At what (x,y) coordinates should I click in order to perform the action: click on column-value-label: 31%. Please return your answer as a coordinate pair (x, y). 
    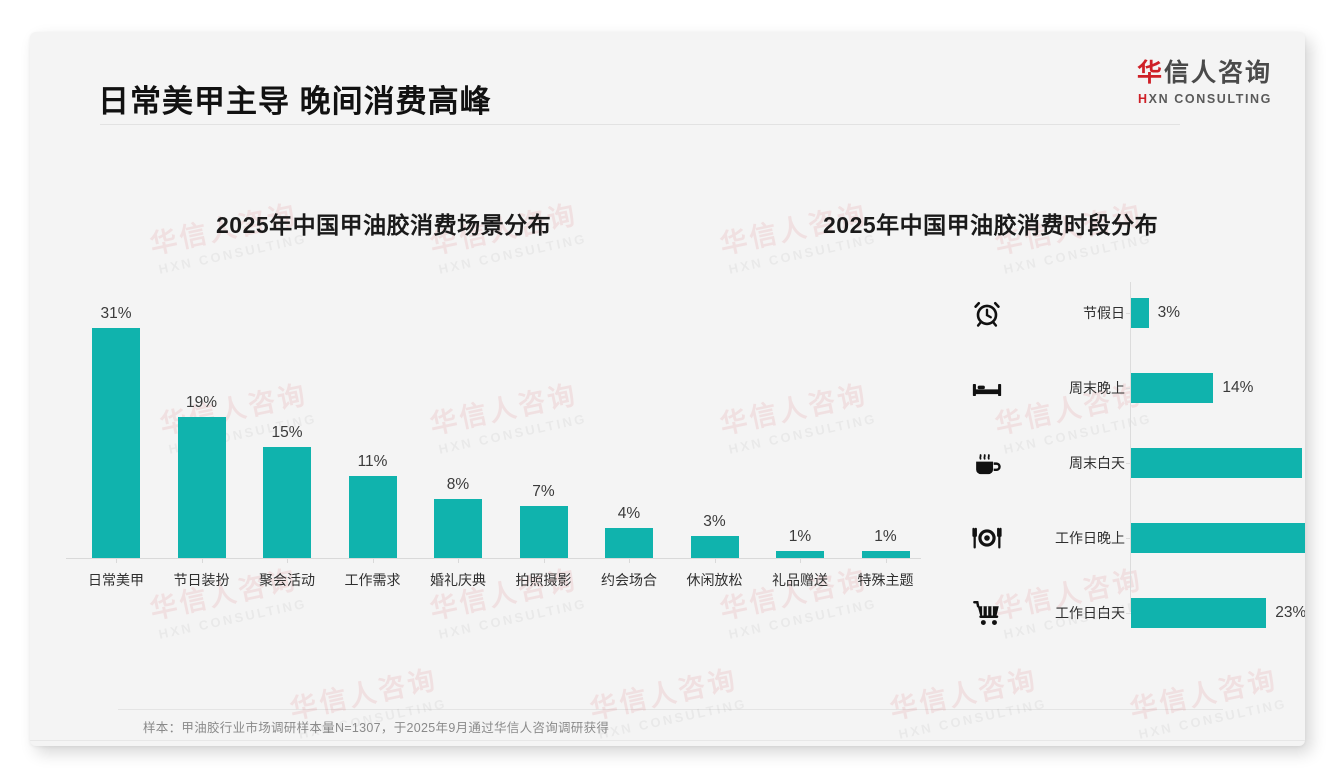
    Looking at the image, I should click on (116, 314).